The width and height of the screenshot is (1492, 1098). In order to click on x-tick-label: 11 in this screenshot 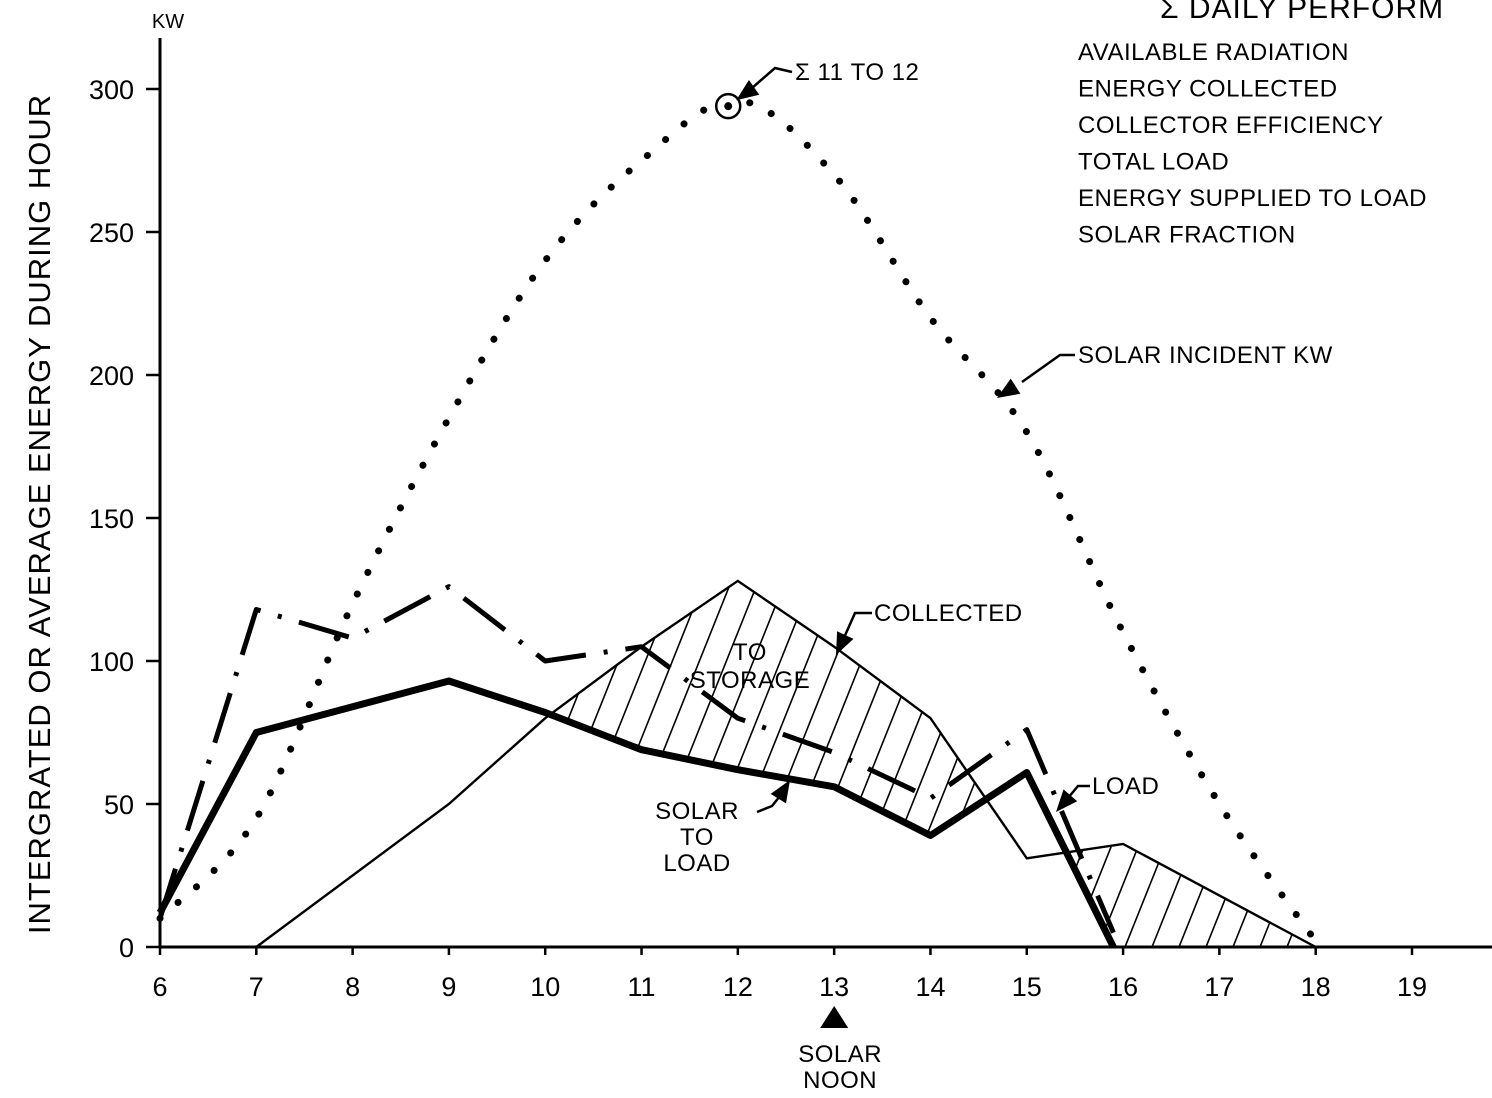, I will do `click(642, 987)`.